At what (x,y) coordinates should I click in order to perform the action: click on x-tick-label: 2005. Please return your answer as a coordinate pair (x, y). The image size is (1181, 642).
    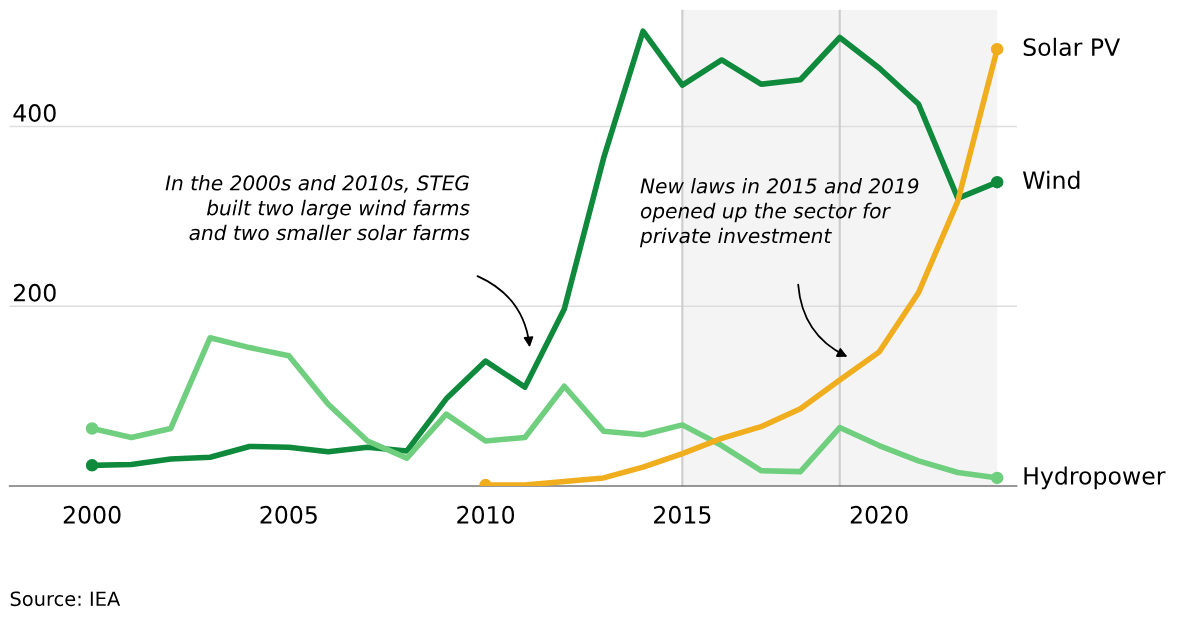
    Looking at the image, I should click on (288, 514).